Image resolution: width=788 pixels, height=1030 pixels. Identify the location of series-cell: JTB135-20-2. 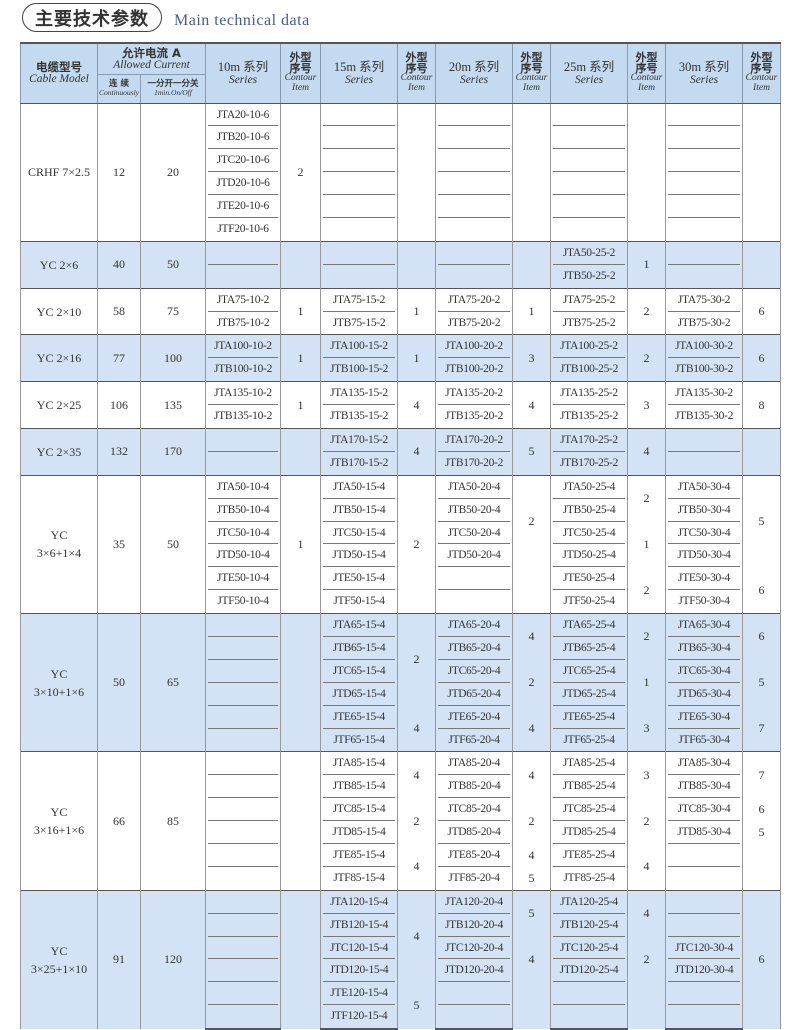
(474, 417).